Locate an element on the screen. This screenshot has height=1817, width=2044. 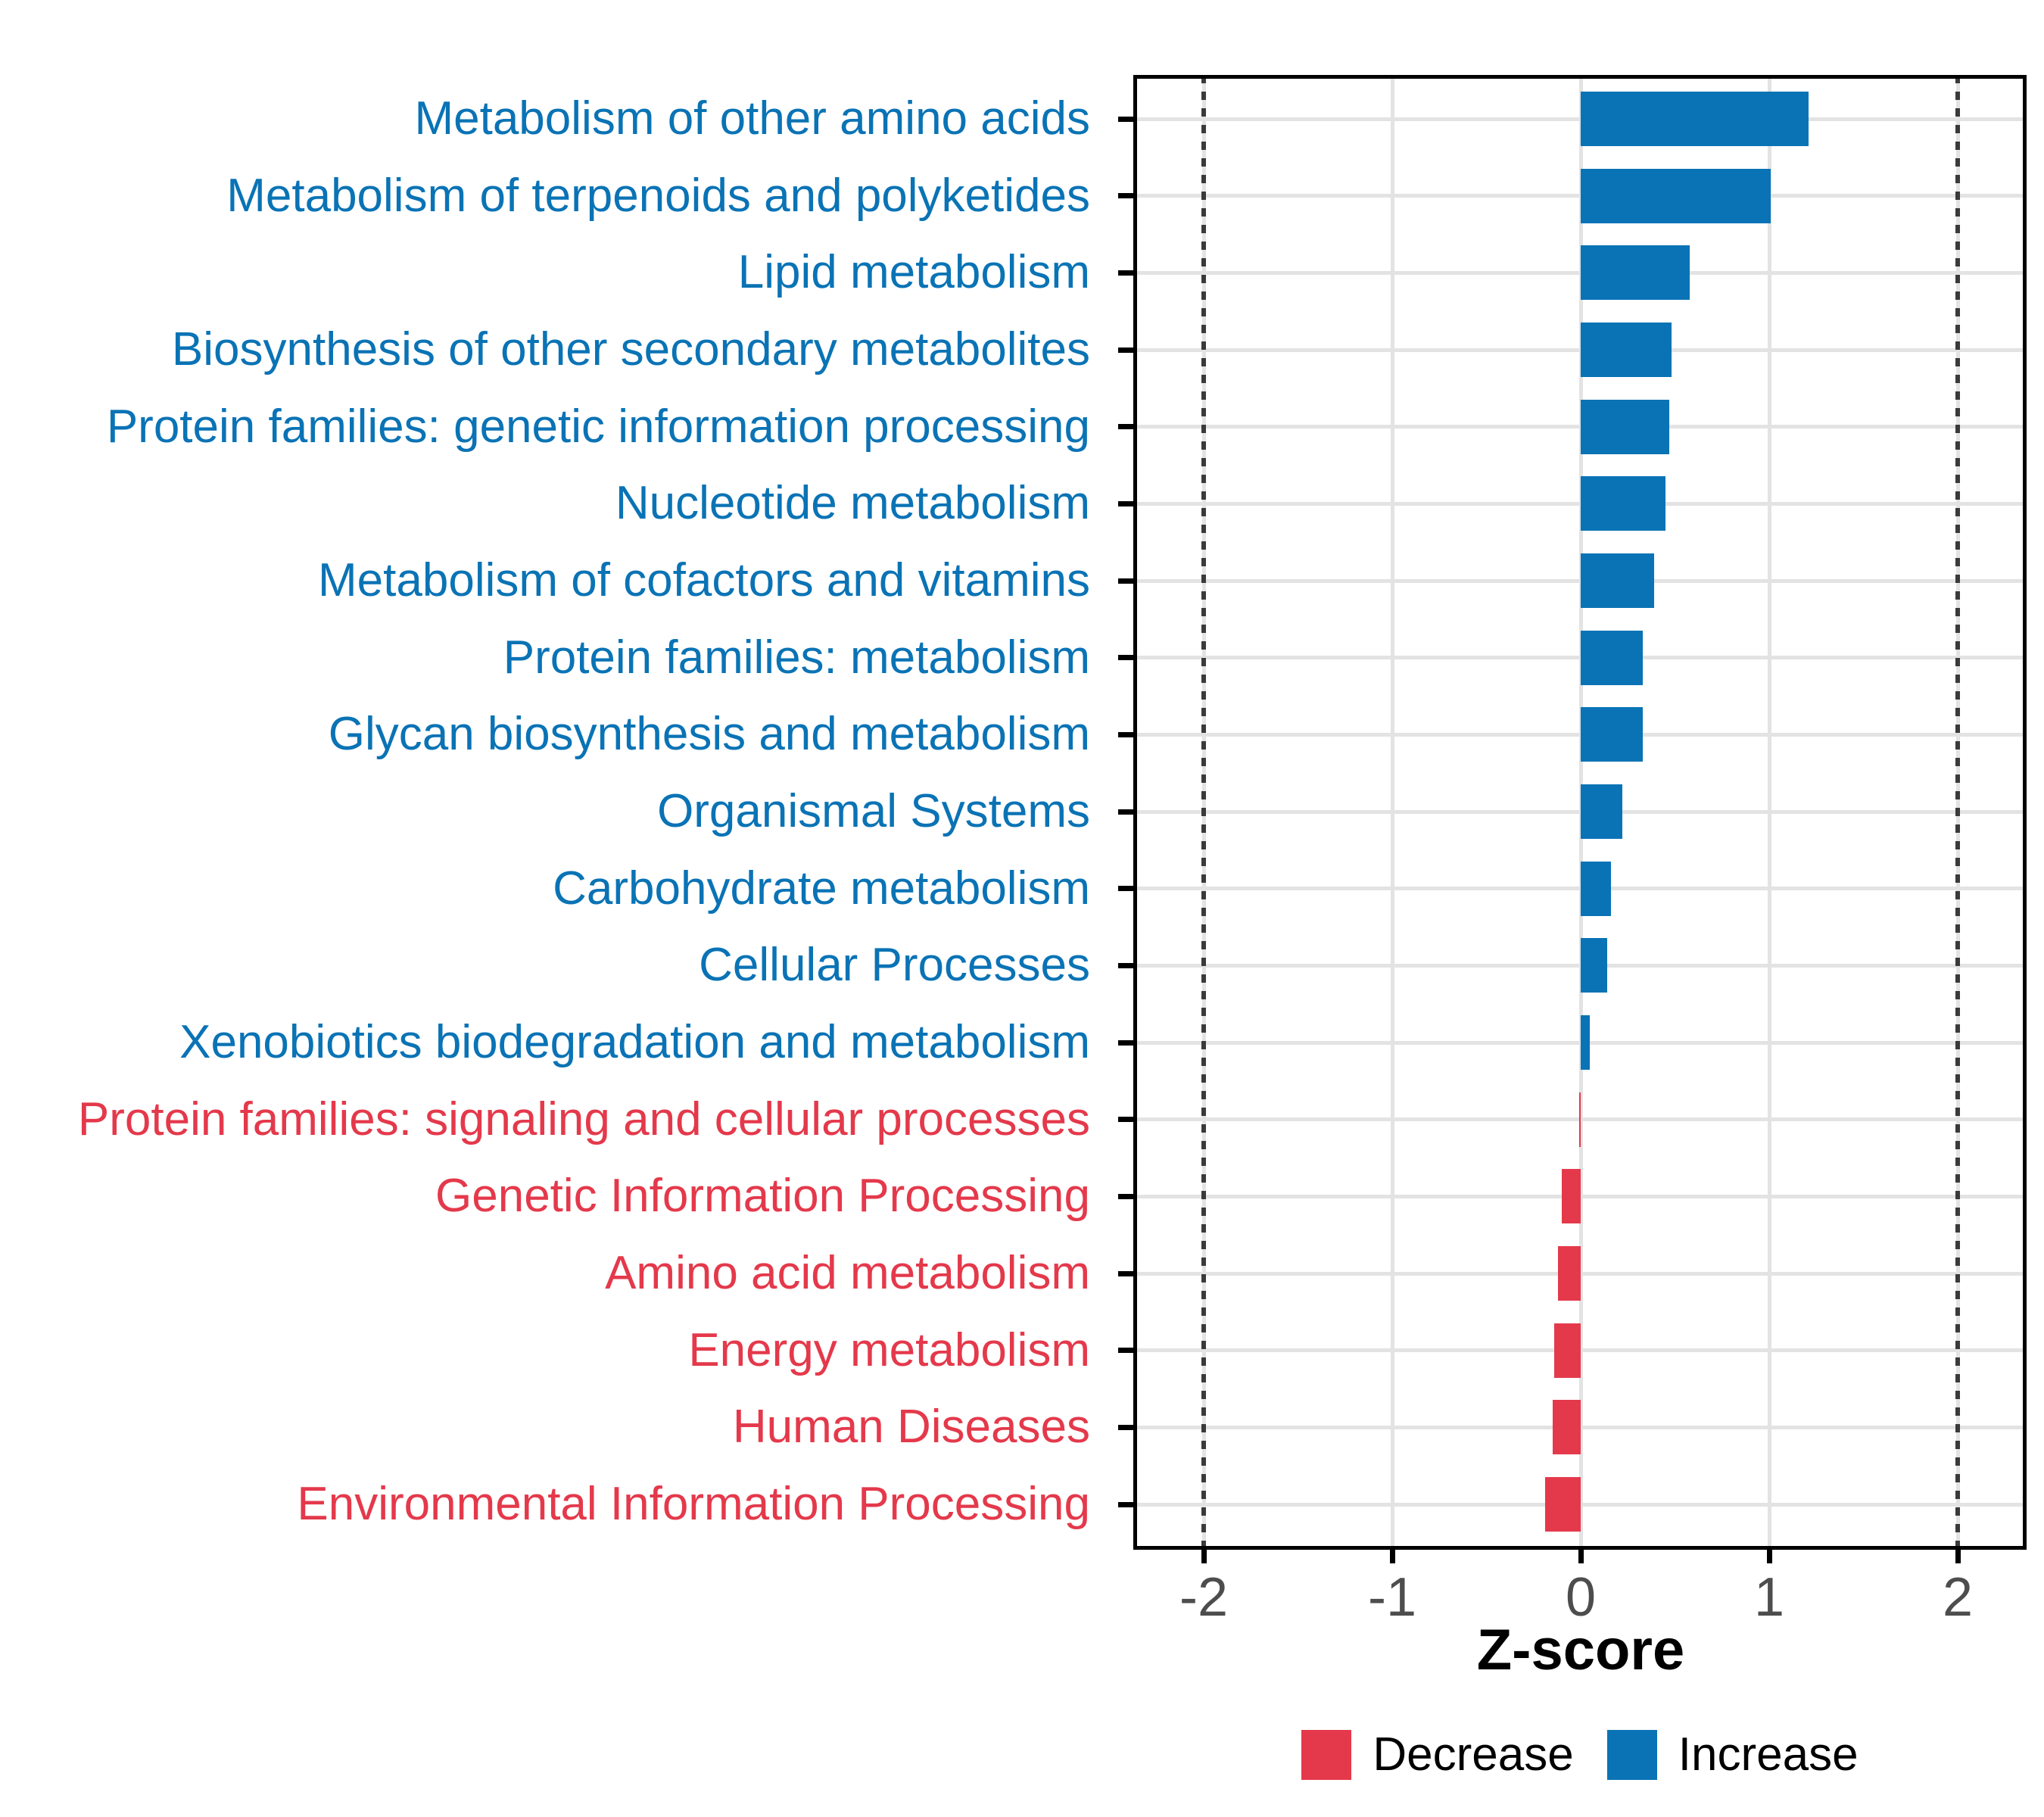
category-label: Metabolism of terpenoids and polyketides is located at coordinates (658, 195).